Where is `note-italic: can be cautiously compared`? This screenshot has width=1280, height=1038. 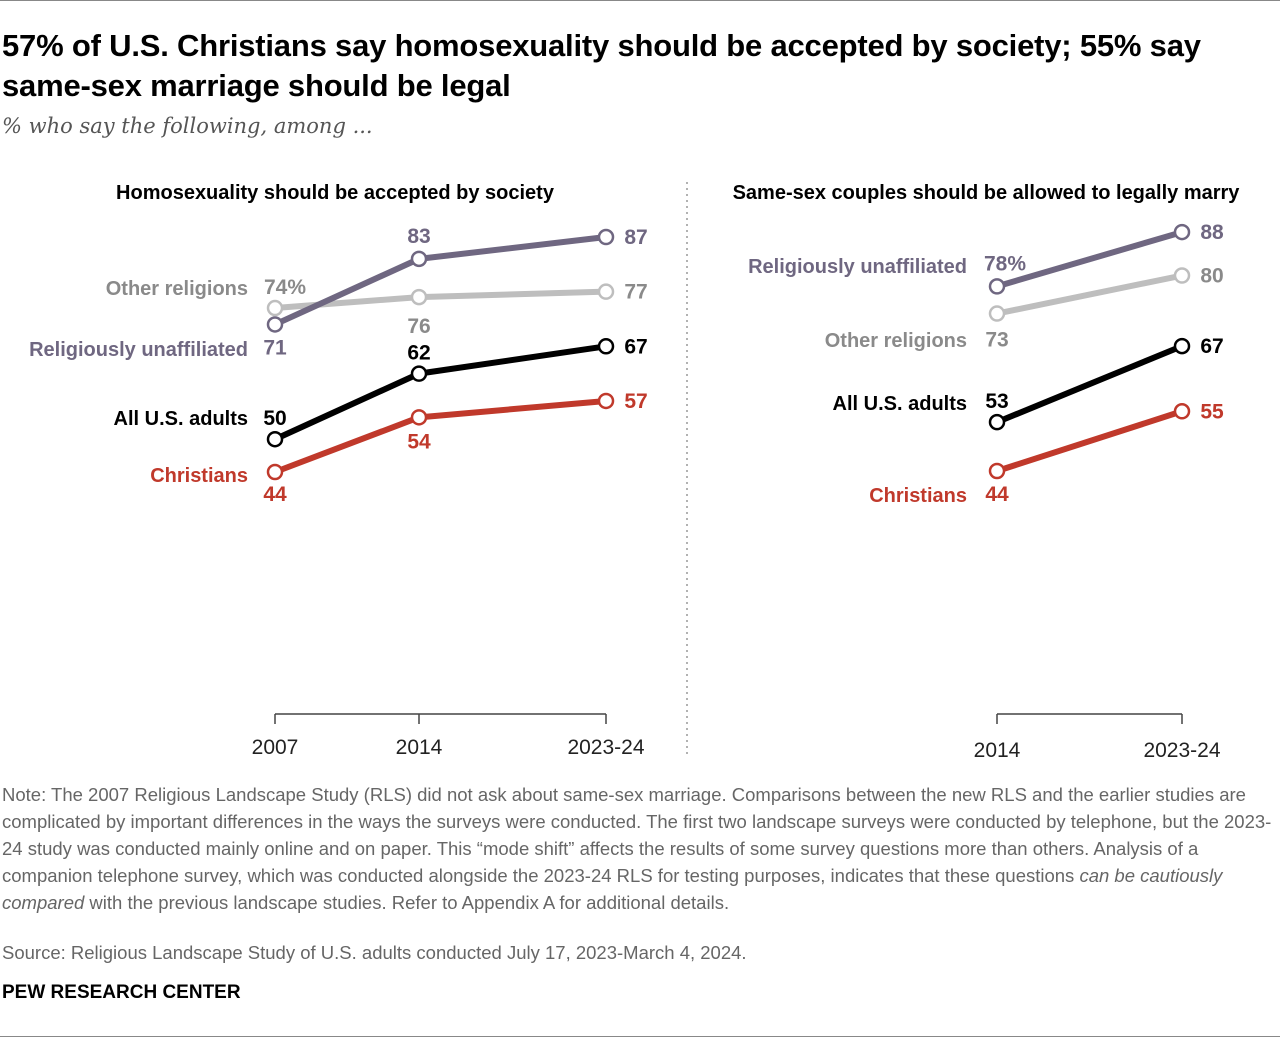
note-italic: can be cautiously compared is located at coordinates (612, 889).